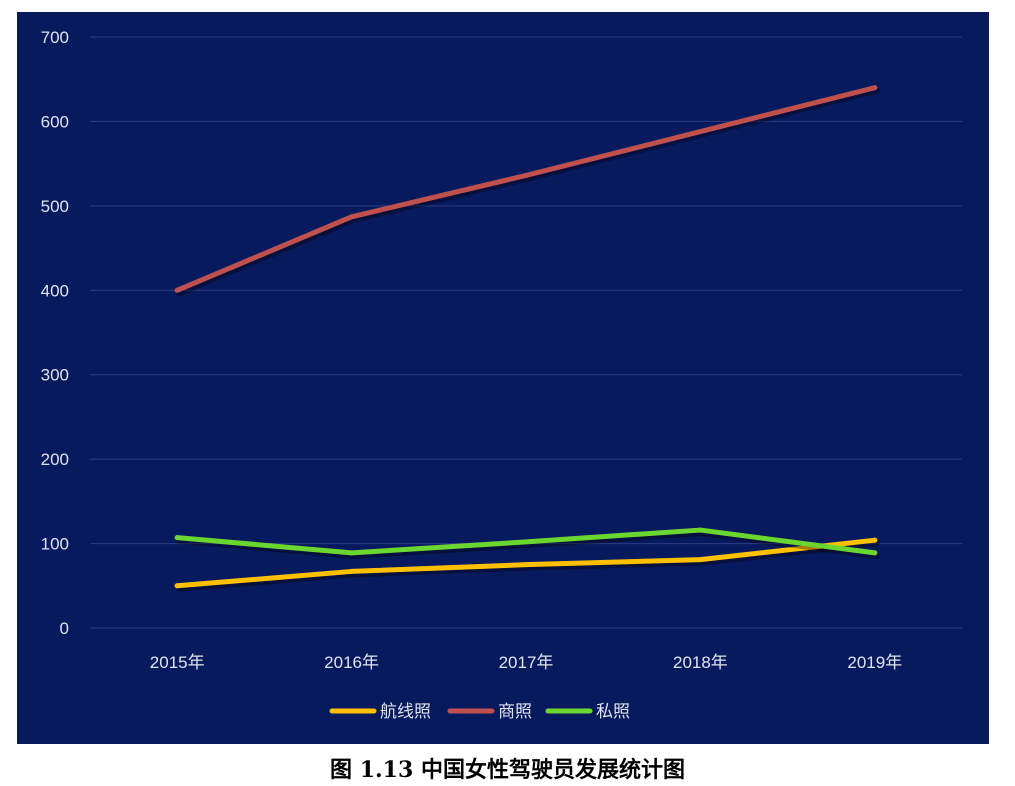  Describe the element at coordinates (700, 662) in the screenshot. I see `x-tick-label: 2018年` at that location.